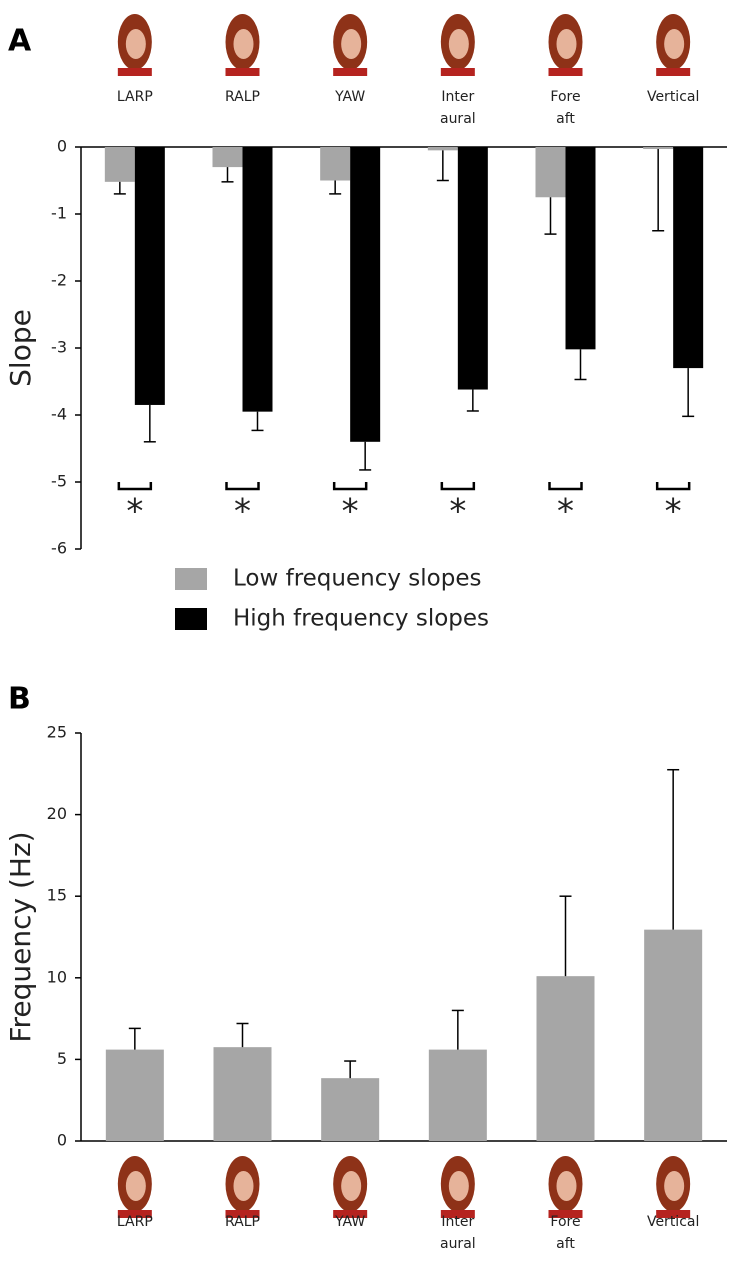 This screenshot has width=730, height=1280. Describe the element at coordinates (57, 976) in the screenshot. I see `y-tick-label: 10` at that location.